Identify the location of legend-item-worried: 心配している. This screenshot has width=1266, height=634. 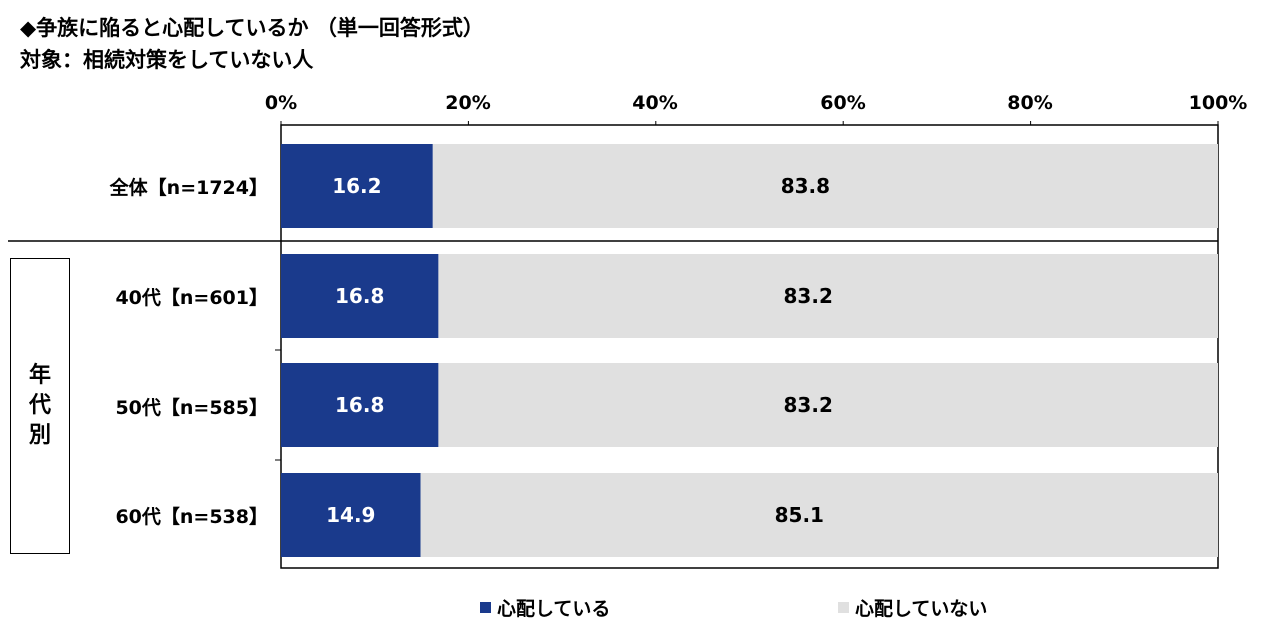
(545, 607).